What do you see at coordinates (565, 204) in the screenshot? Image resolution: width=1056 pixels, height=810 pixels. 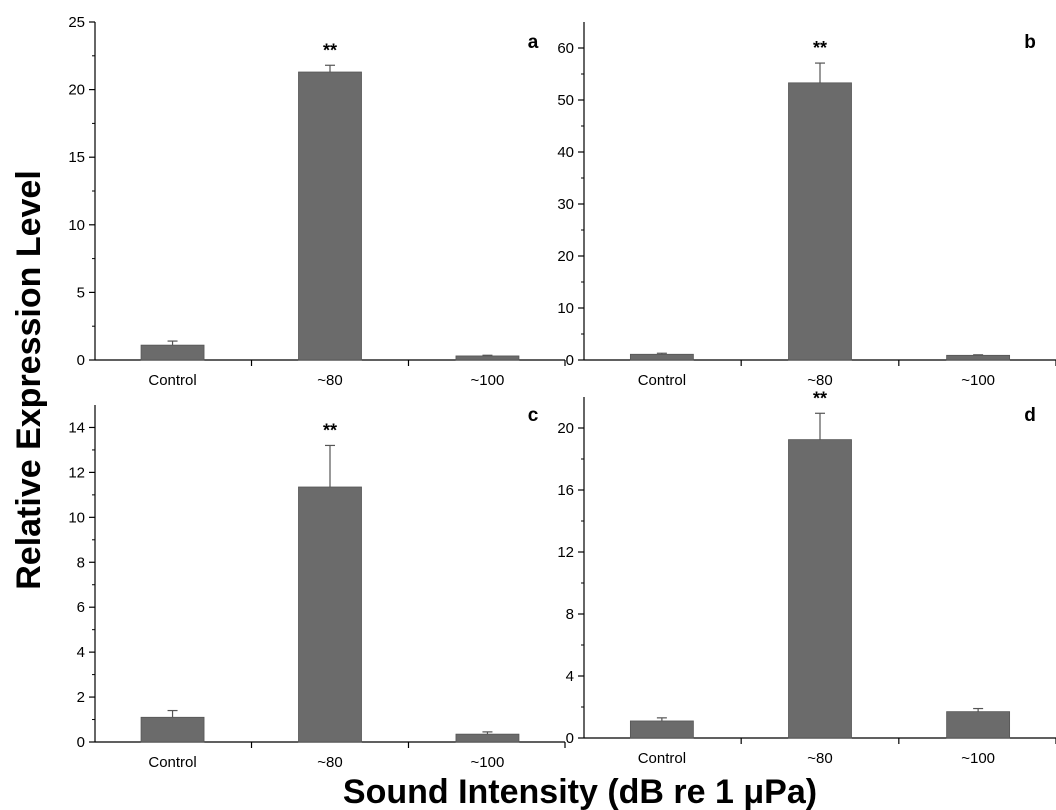 I see `y-tick-label: 30` at bounding box center [565, 204].